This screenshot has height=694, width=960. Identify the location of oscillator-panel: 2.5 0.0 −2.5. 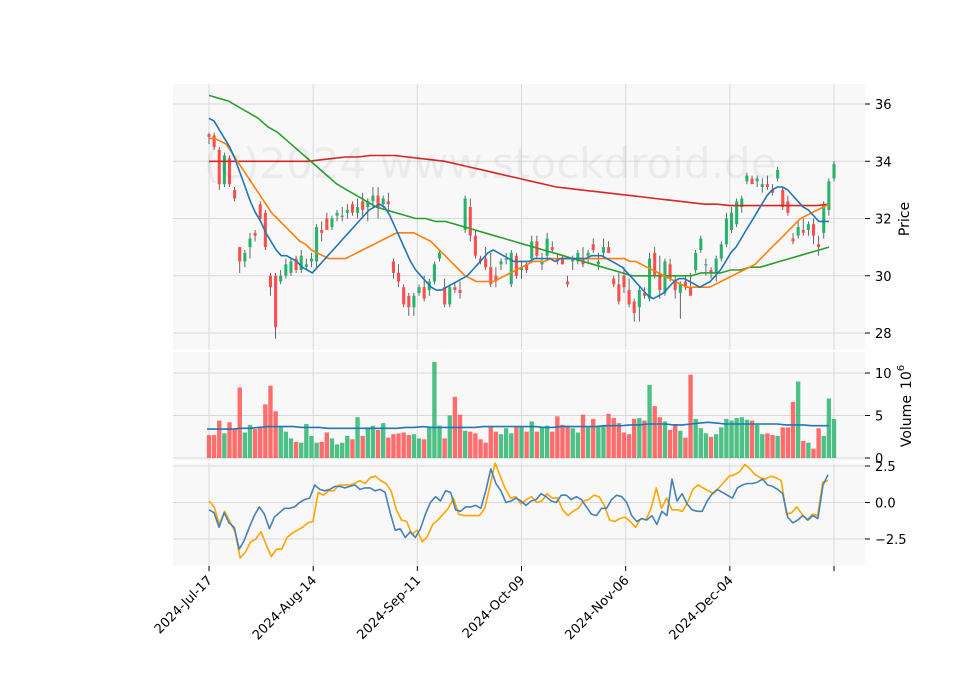
(540, 513).